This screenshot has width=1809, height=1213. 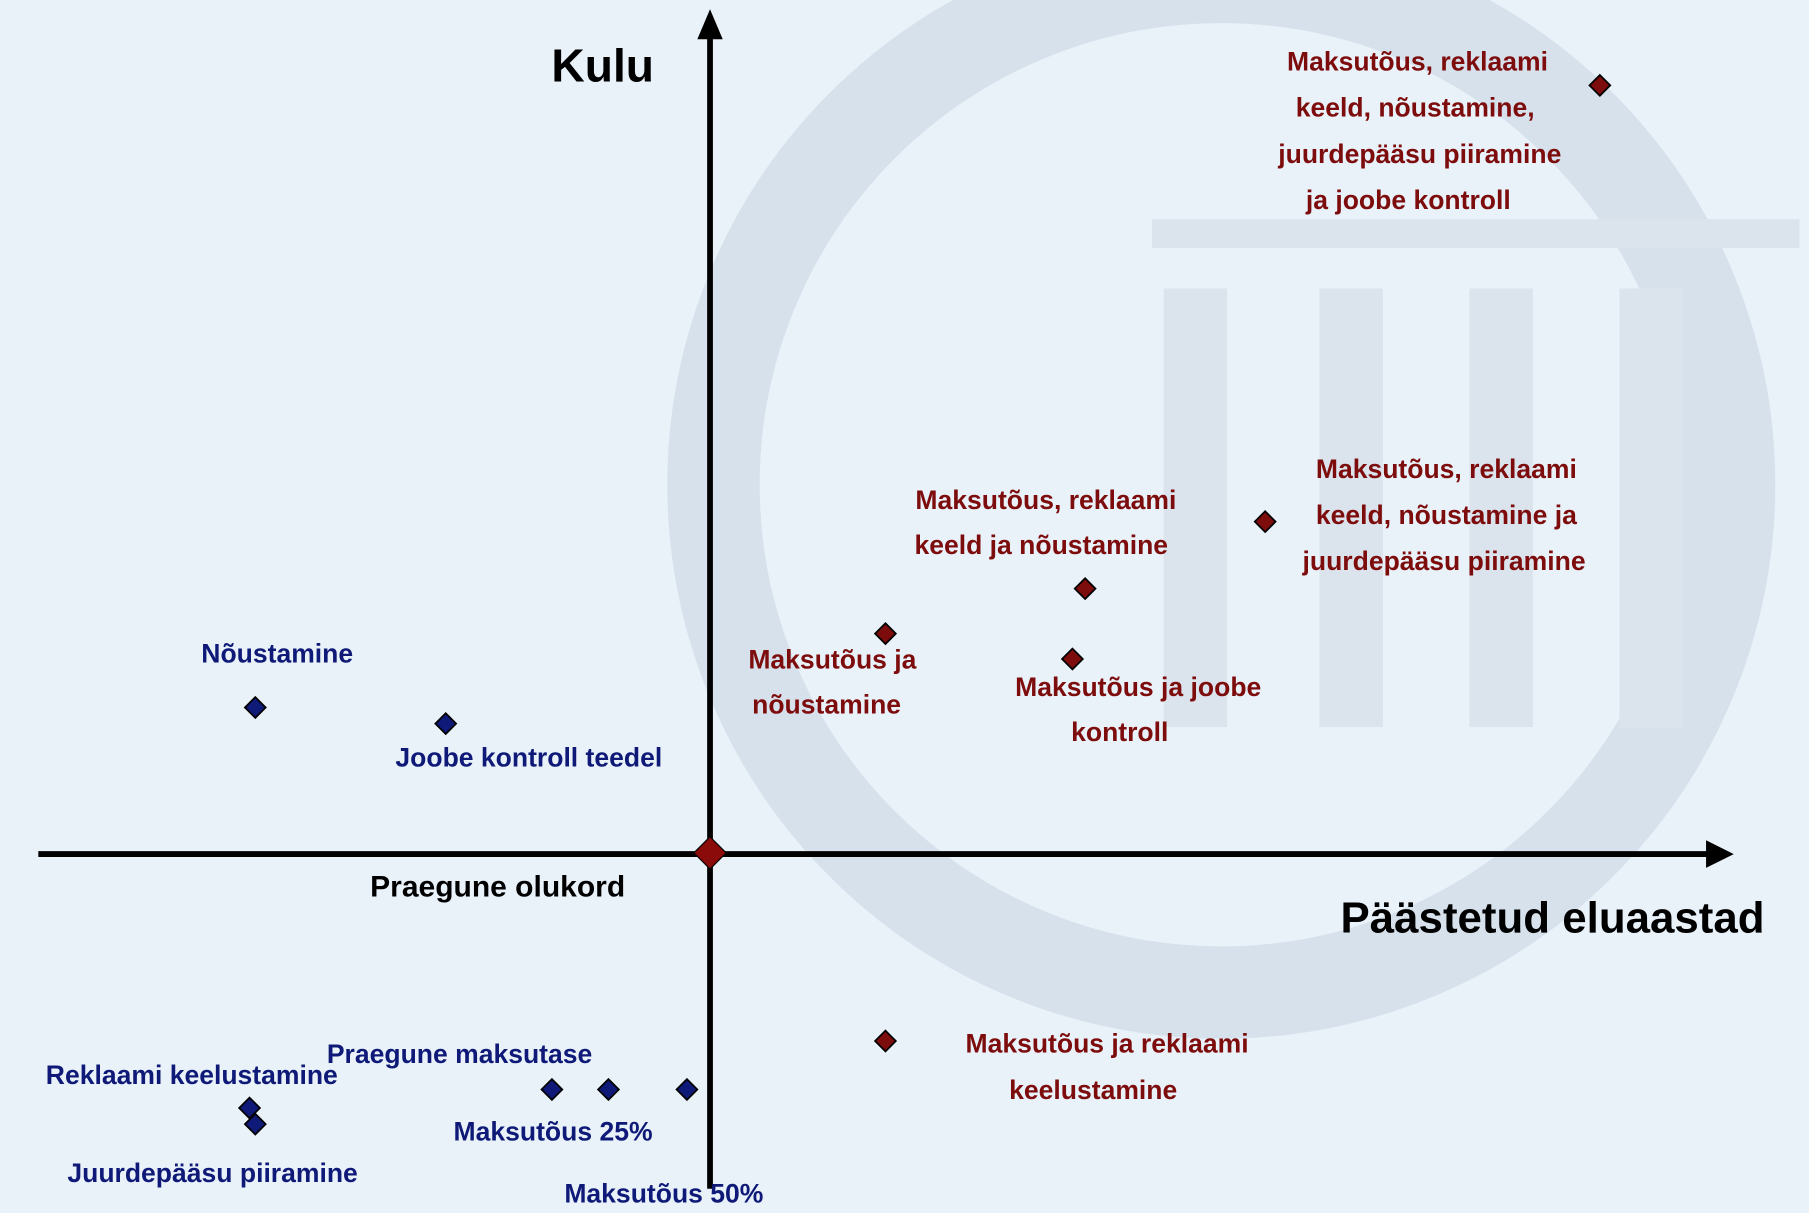 What do you see at coordinates (710, 24) in the screenshot?
I see `y-axis-arrow` at bounding box center [710, 24].